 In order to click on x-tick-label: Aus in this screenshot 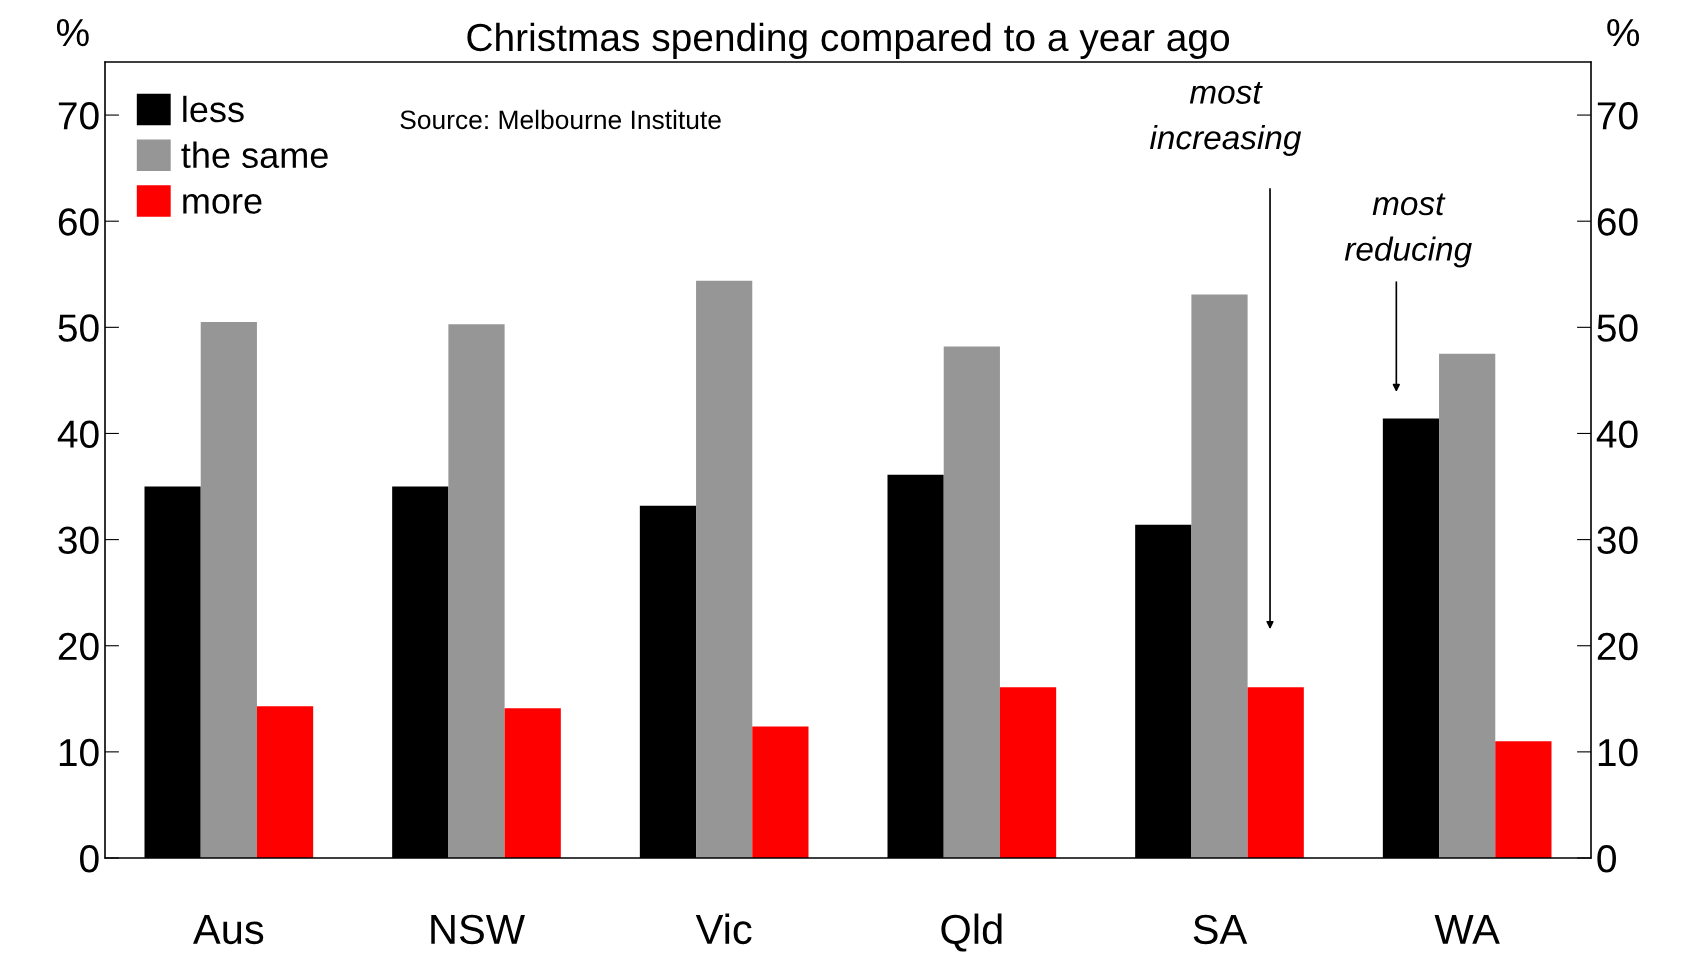, I will do `click(228, 930)`.